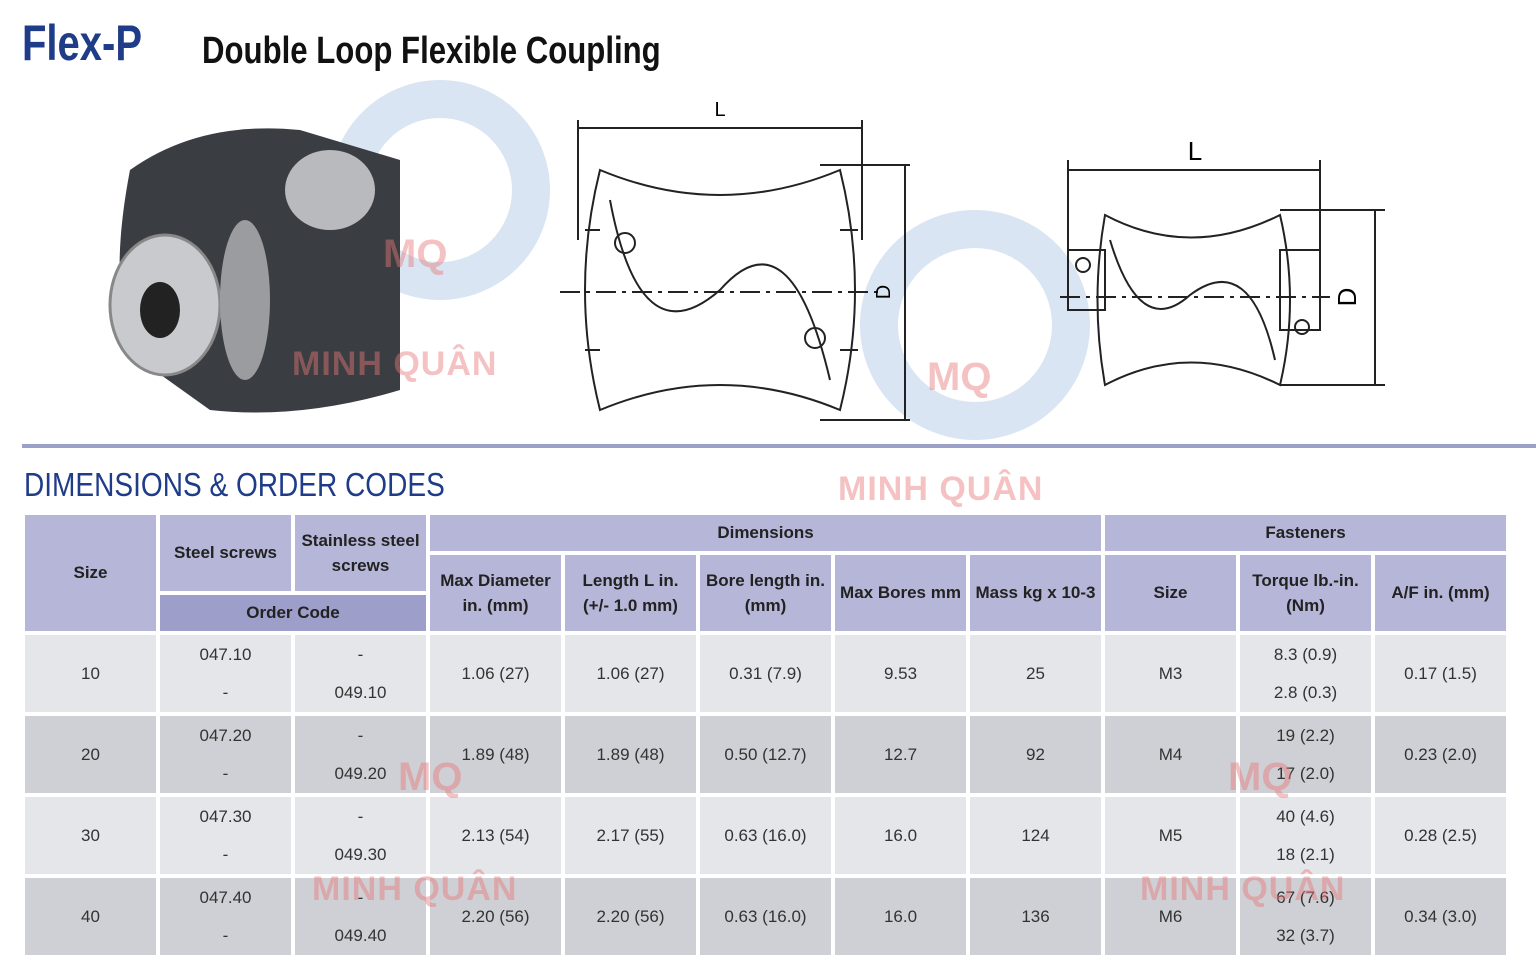  Describe the element at coordinates (765, 754) in the screenshot. I see `table-cell: 0.50 (12.7)` at that location.